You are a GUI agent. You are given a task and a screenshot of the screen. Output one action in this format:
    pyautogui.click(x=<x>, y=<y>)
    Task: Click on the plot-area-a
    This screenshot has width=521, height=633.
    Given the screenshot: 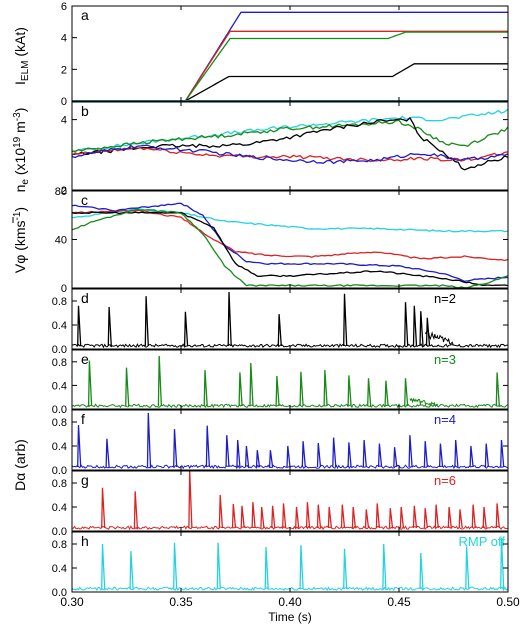 What is the action you would take?
    pyautogui.click(x=290, y=56)
    